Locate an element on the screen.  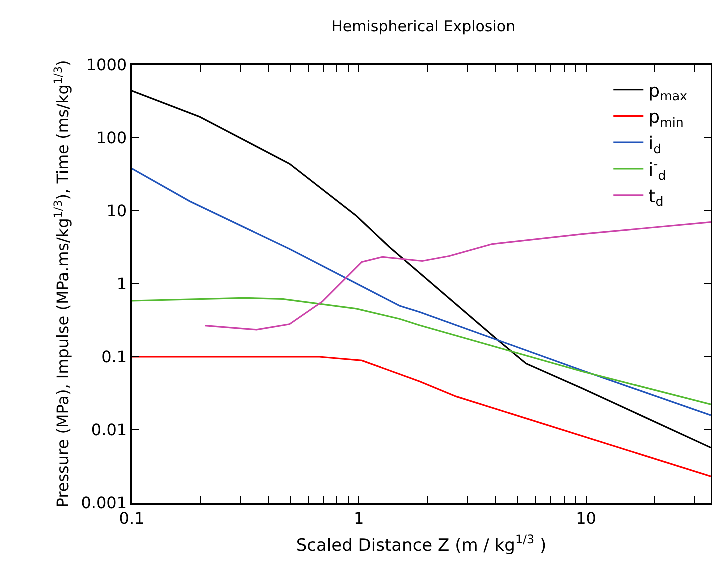
x-tick-label: 1 is located at coordinates (359, 518).